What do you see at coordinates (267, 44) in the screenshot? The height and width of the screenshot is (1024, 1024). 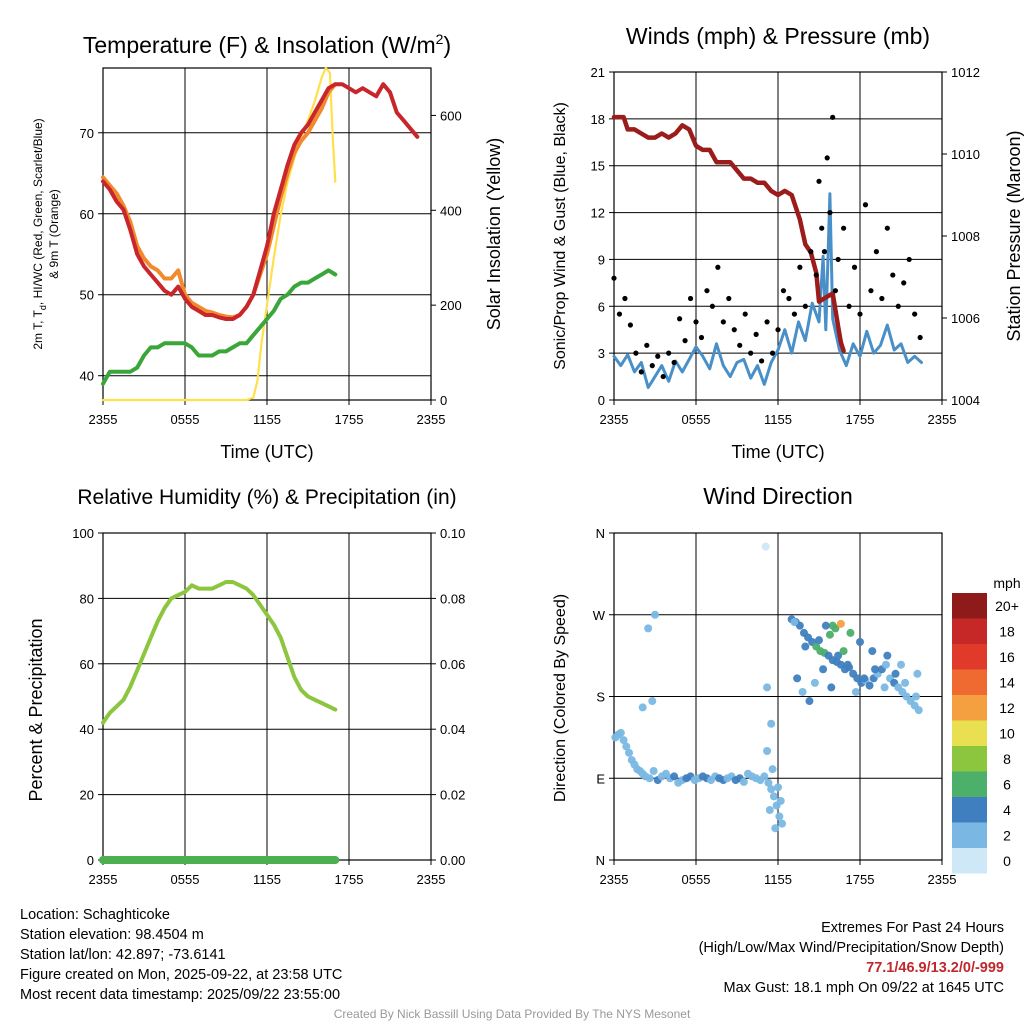 I see `temp-title: Temperature (F) & Insolation (W/m2)` at bounding box center [267, 44].